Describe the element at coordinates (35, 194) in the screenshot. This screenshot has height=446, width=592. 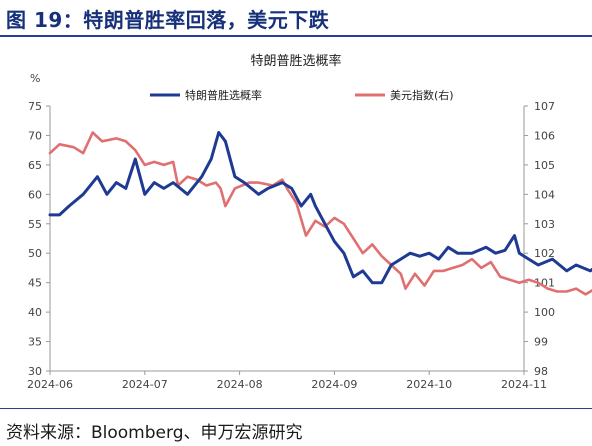
I see `left-tick-label: 60` at that location.